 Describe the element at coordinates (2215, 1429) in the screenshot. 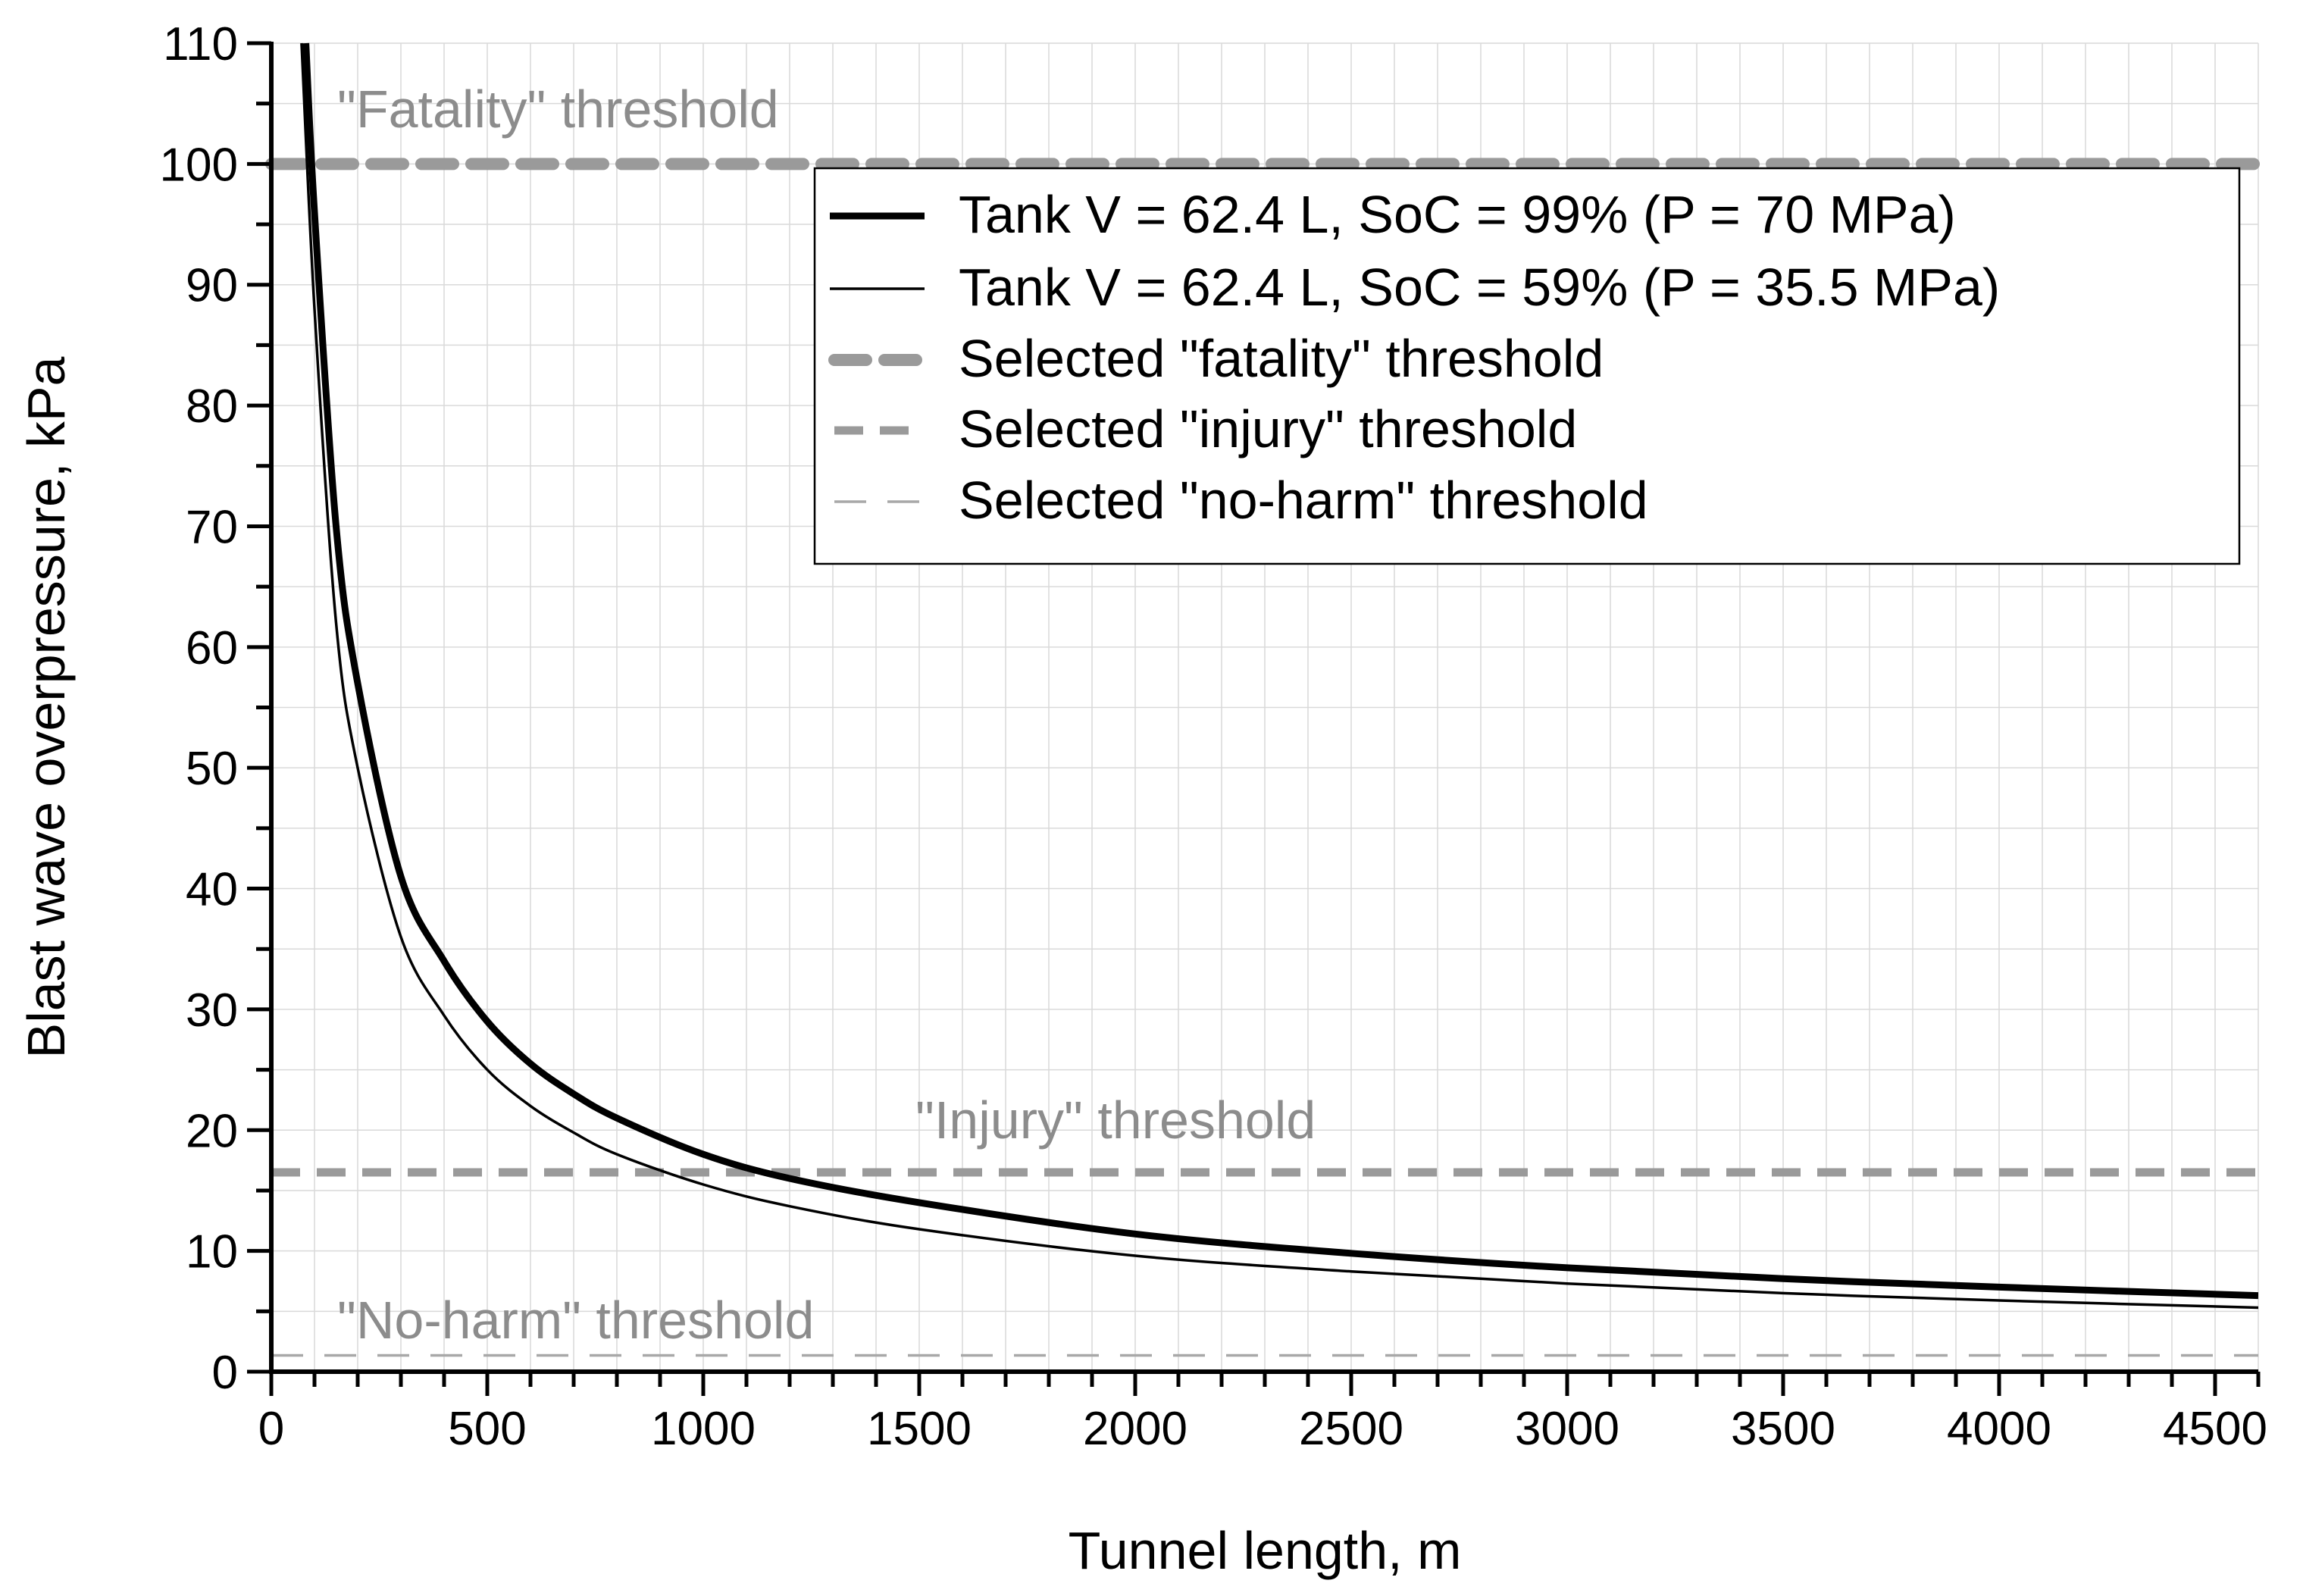

I see `x-tick-label: 4500` at that location.